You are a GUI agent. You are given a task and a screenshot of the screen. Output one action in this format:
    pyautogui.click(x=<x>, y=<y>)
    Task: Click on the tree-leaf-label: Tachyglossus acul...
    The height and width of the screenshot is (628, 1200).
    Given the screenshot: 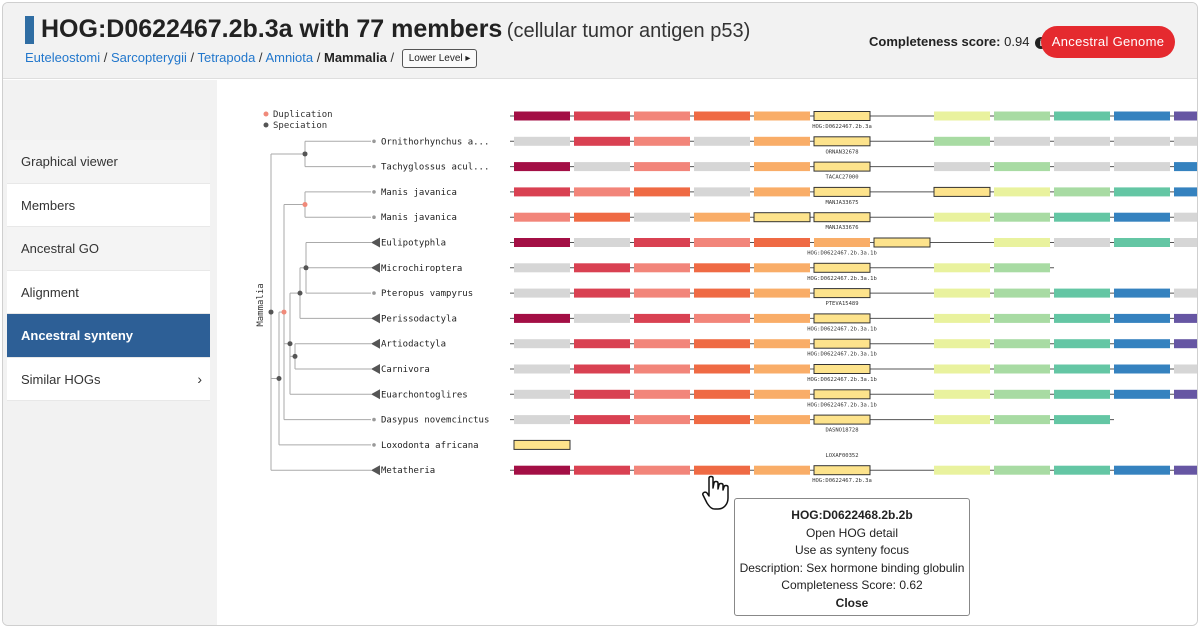 What is the action you would take?
    pyautogui.click(x=435, y=168)
    